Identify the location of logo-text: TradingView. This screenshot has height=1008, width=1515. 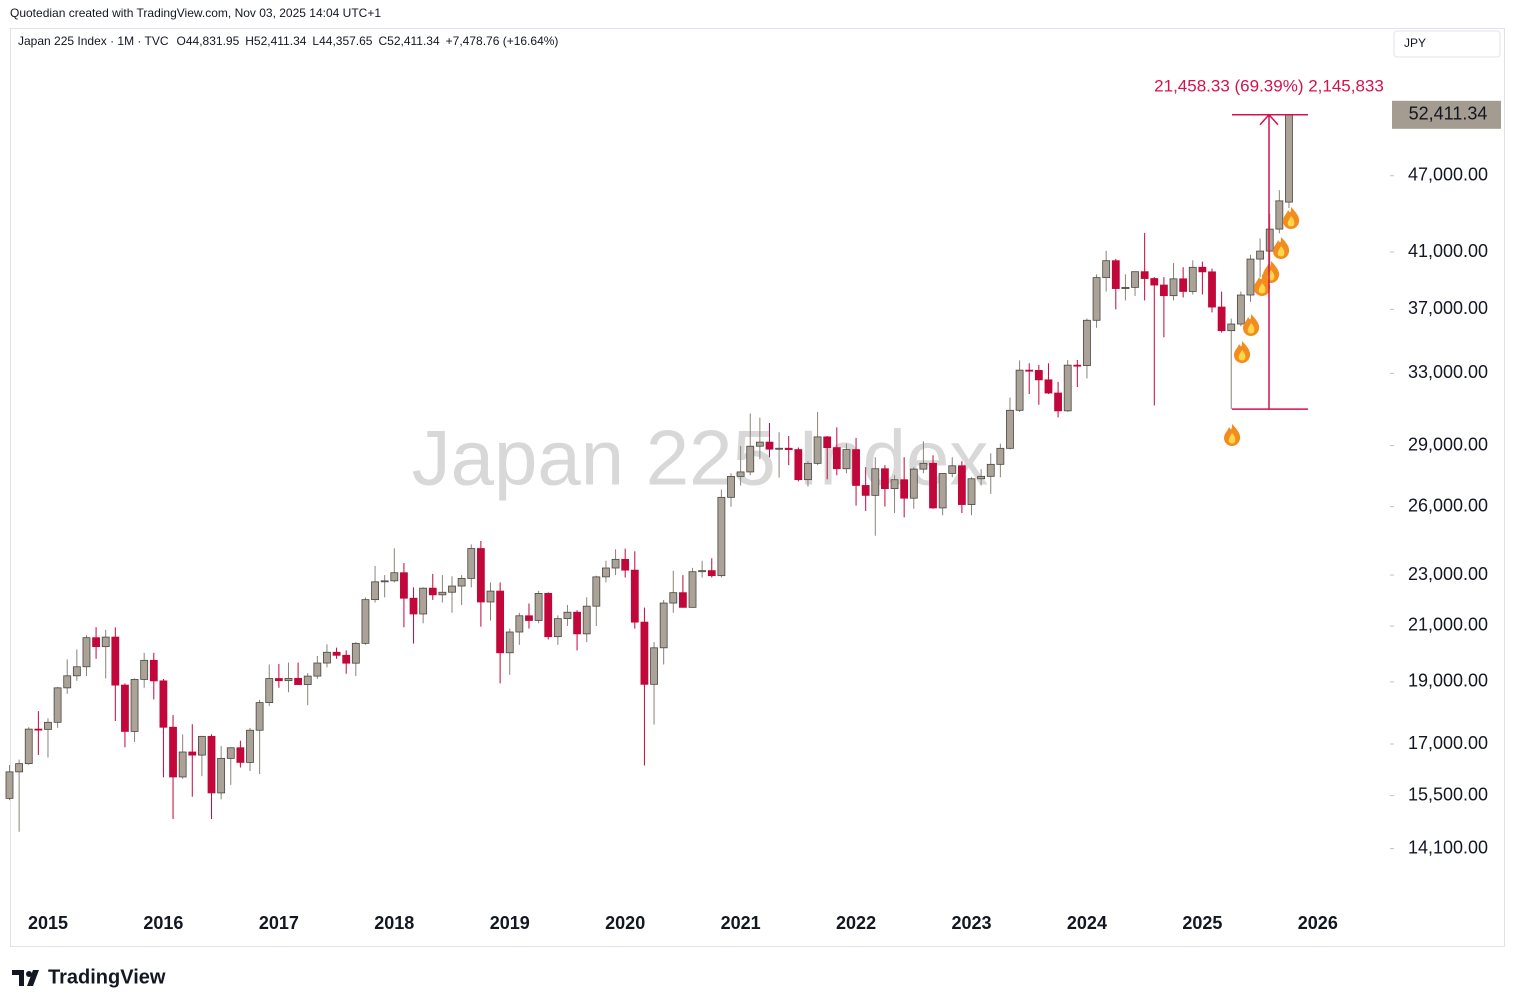
(107, 977).